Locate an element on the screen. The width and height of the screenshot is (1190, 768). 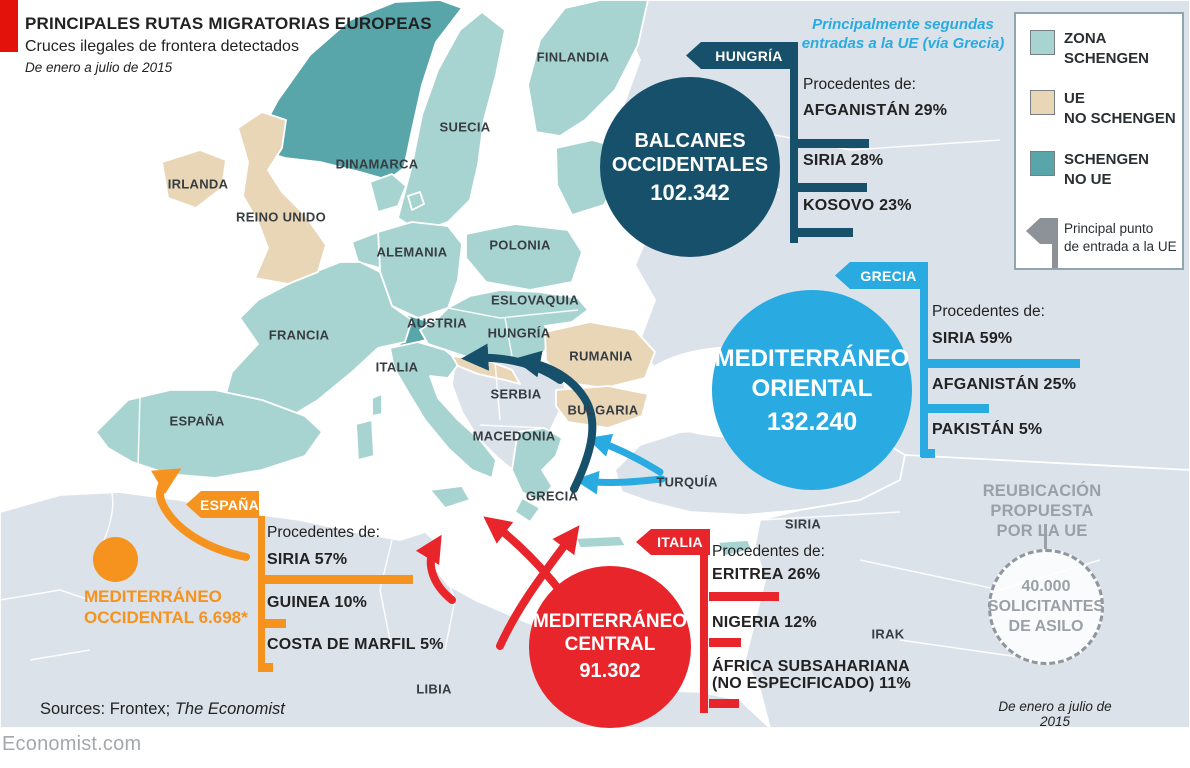
legend-label-schengen-no-eu: SCHENGEN NO UE is located at coordinates (1107, 170).